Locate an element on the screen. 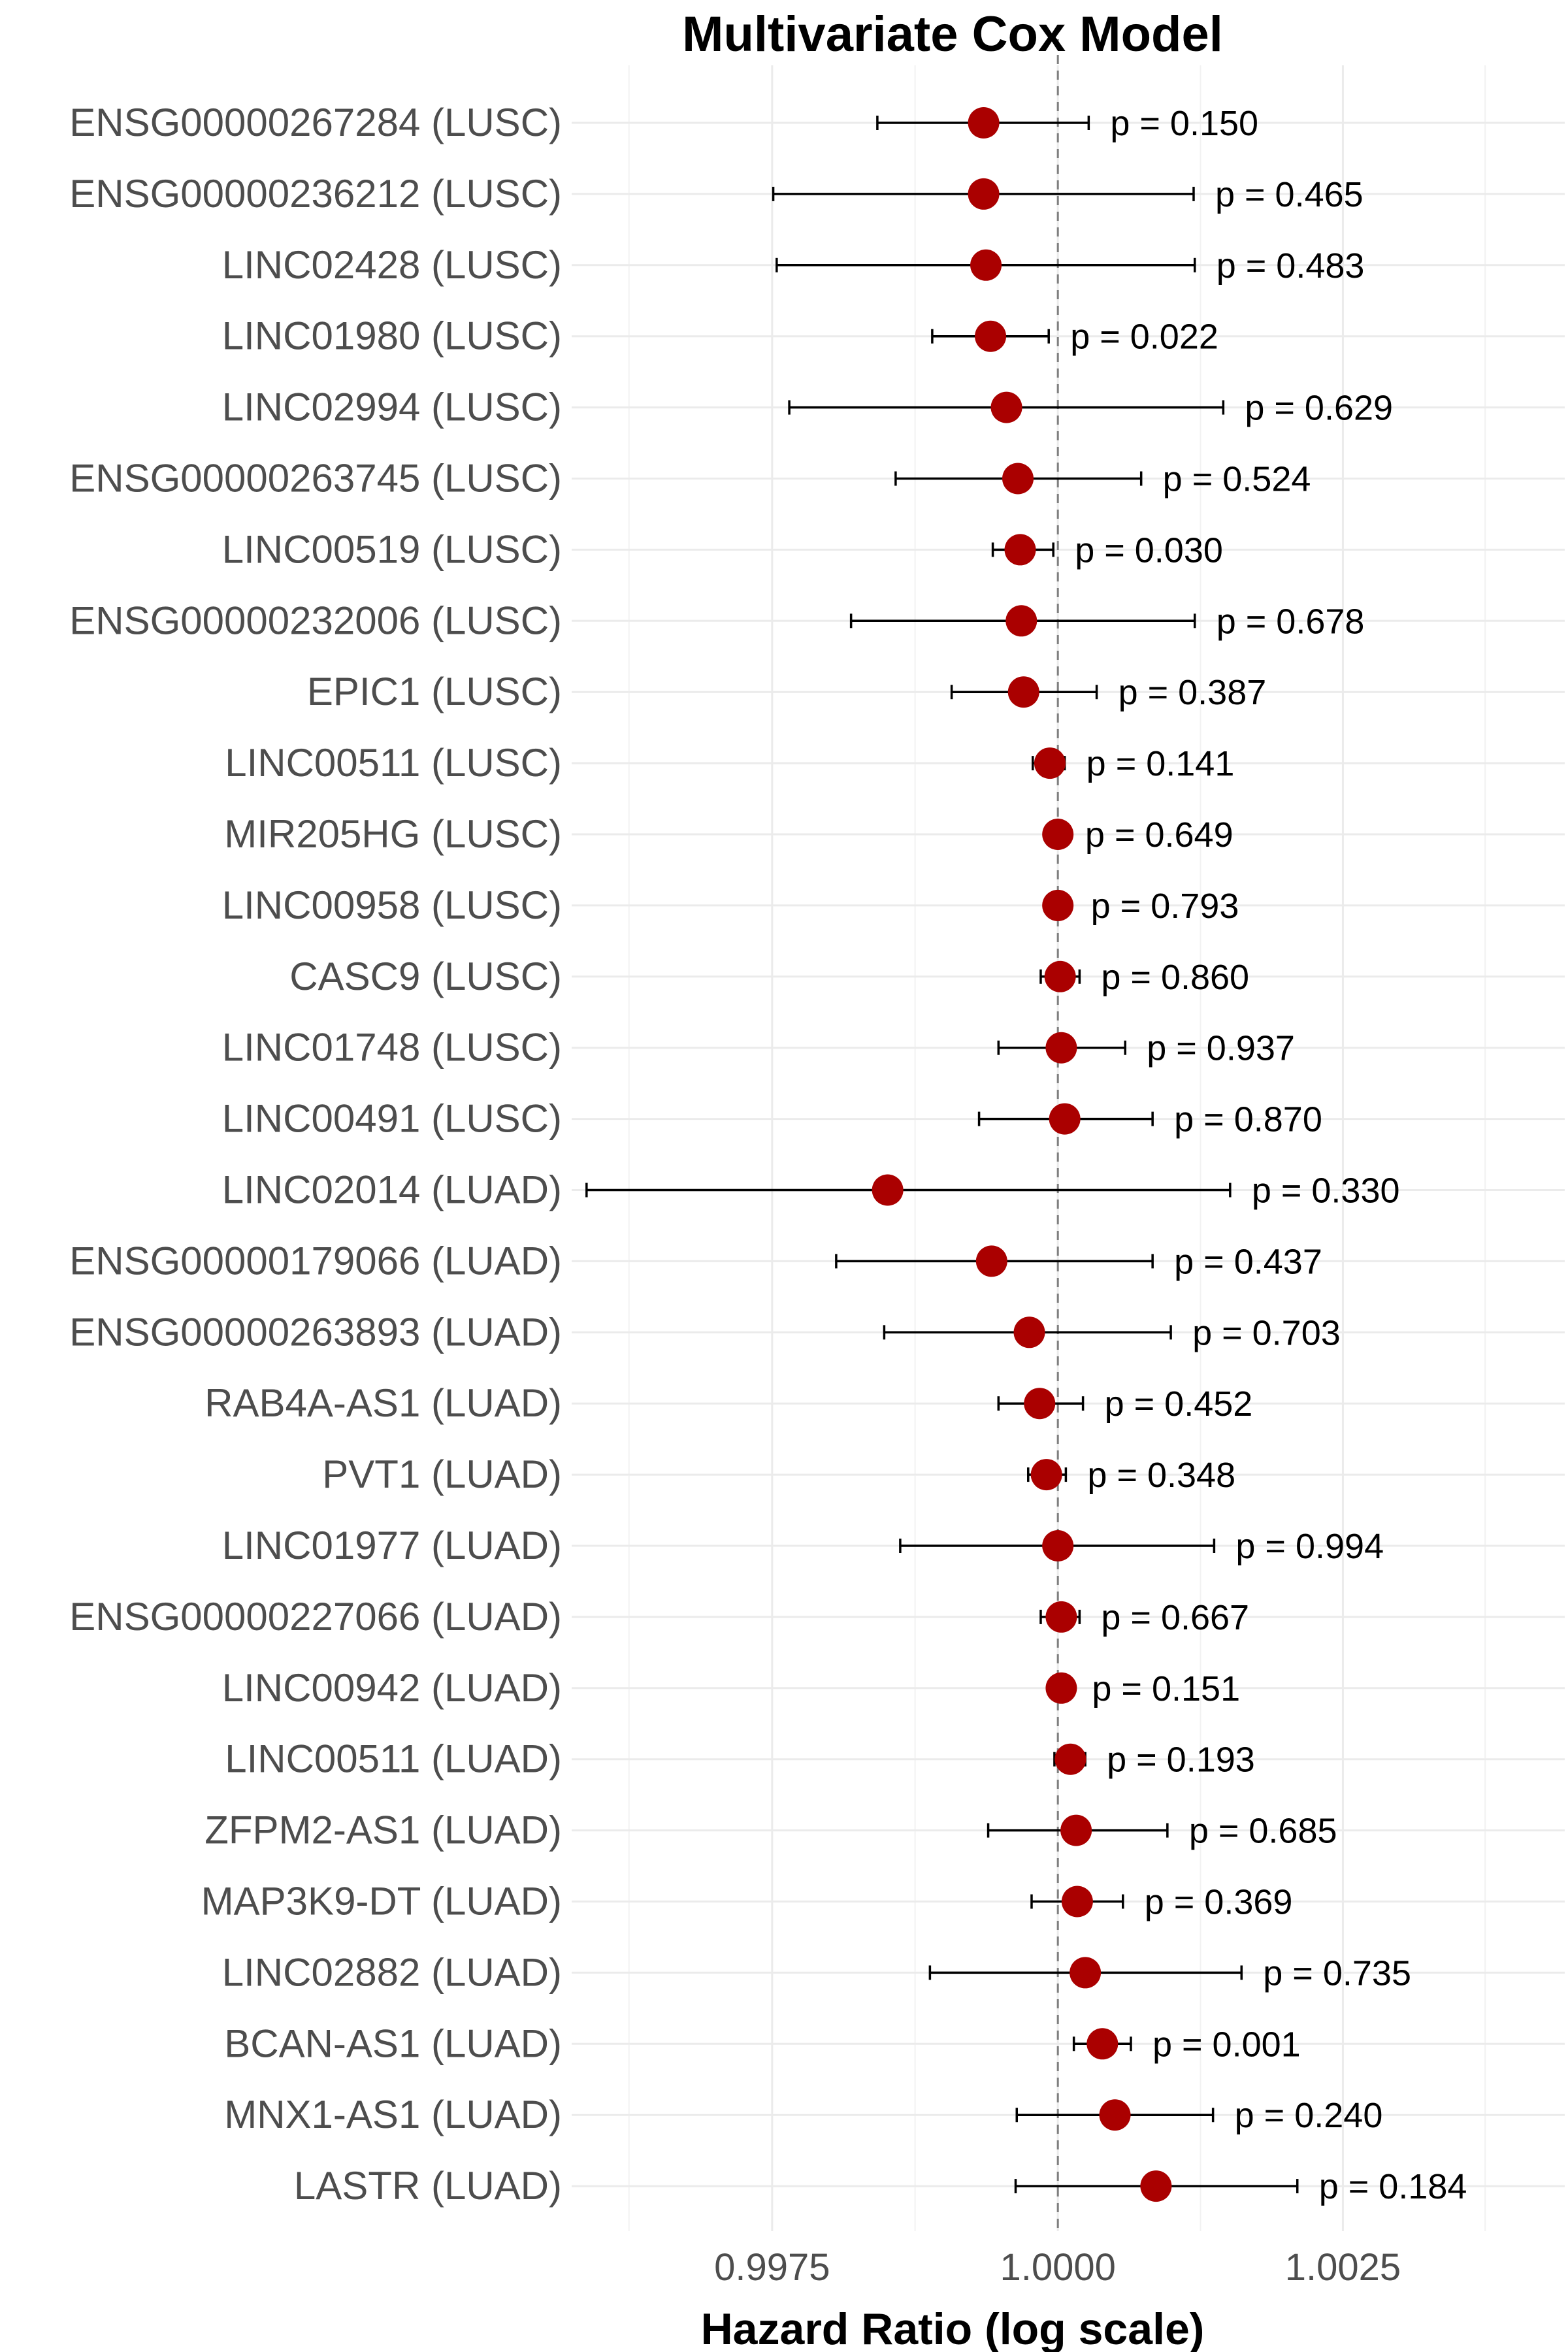  row-label: ENSG00000227066 (LUAD) is located at coordinates (315, 1617).